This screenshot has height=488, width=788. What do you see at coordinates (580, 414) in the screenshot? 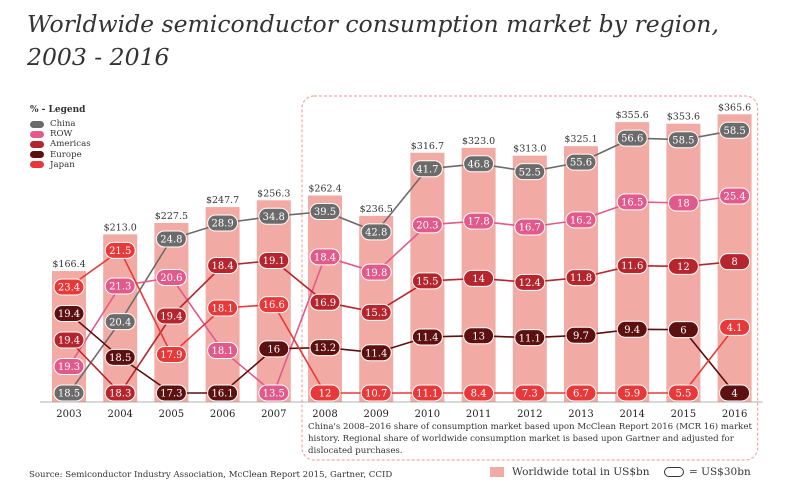
I see `x-tick-label: 2013` at bounding box center [580, 414].